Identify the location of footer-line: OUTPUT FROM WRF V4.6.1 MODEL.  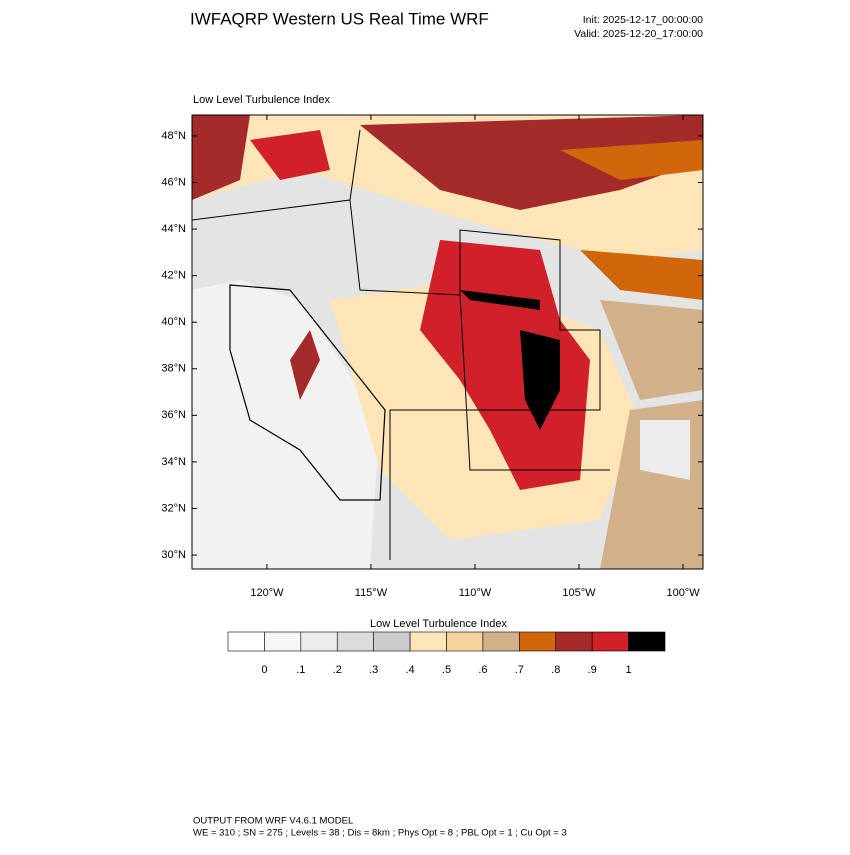
(273, 821).